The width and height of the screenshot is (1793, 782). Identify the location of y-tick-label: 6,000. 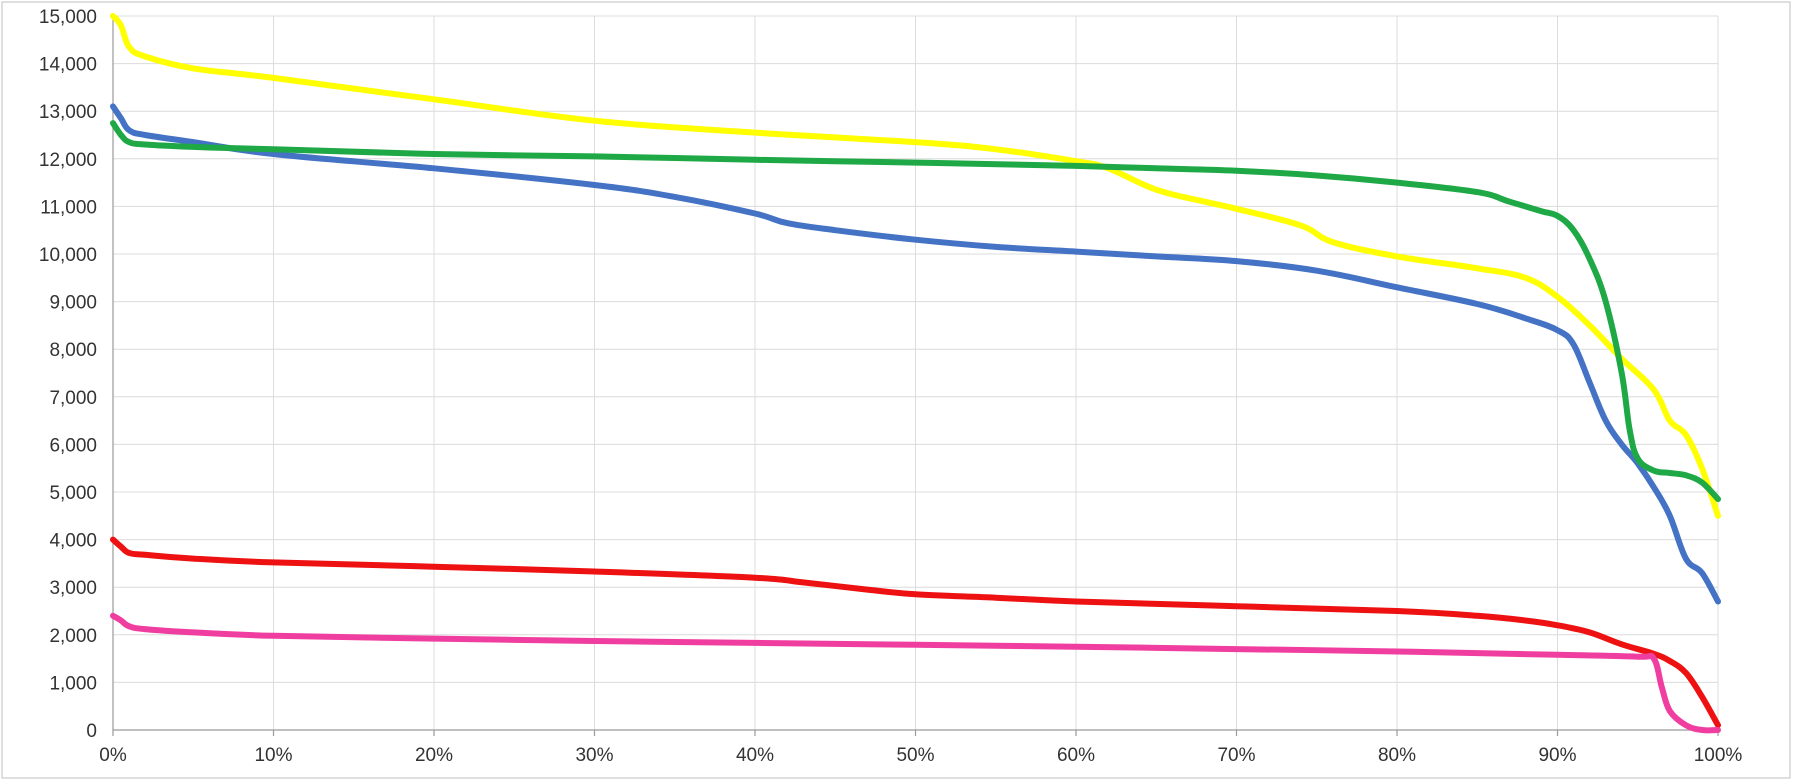
(73, 445).